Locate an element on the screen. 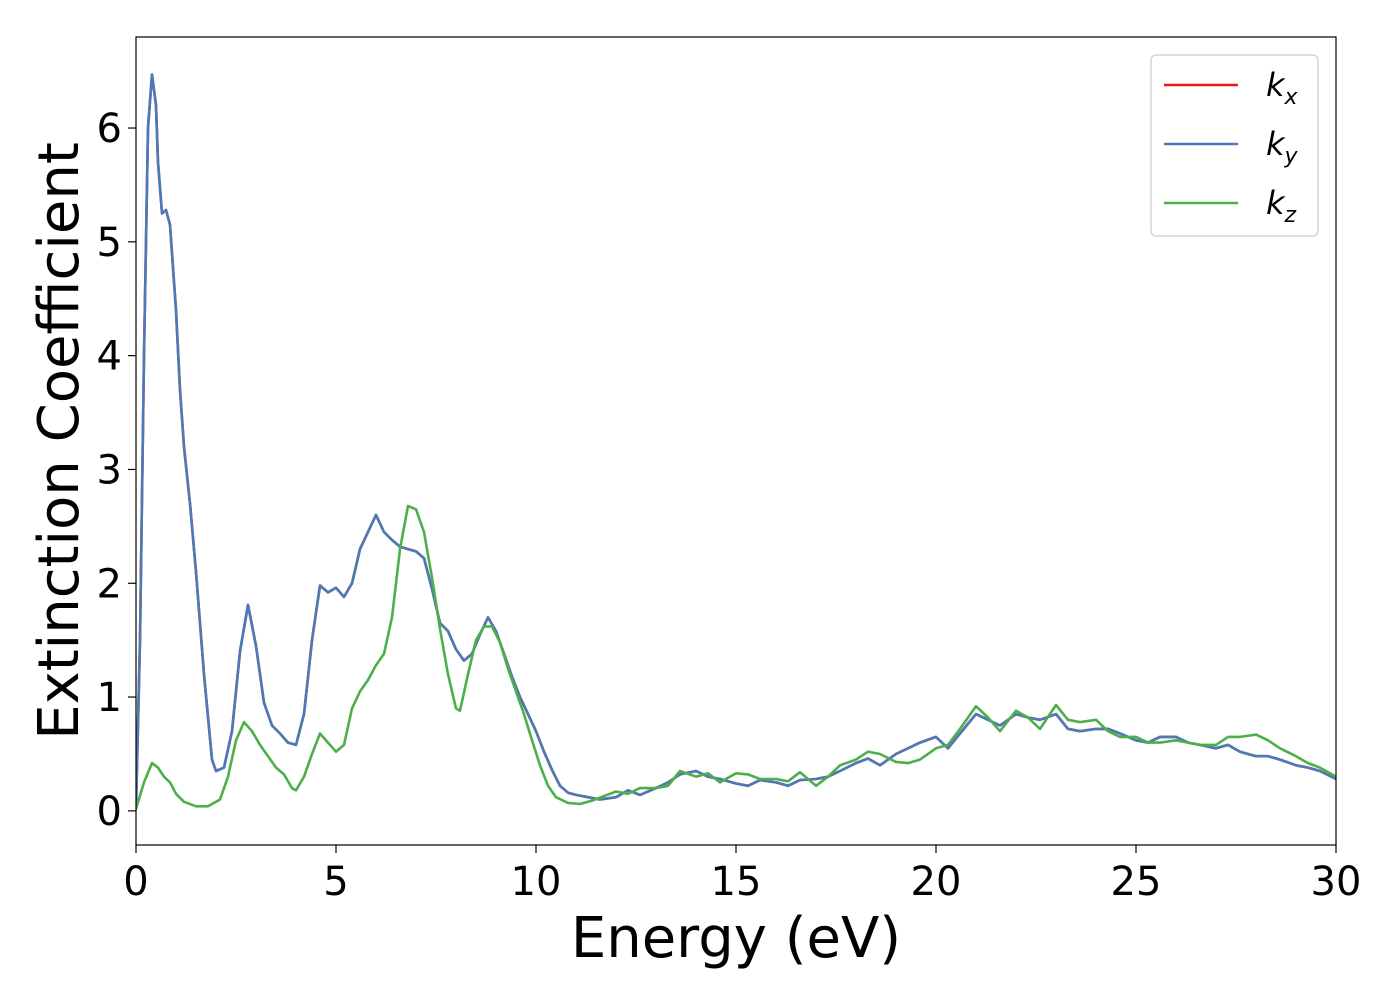 This screenshot has height=1000, width=1400. x-tick-label: 10 is located at coordinates (536, 882).